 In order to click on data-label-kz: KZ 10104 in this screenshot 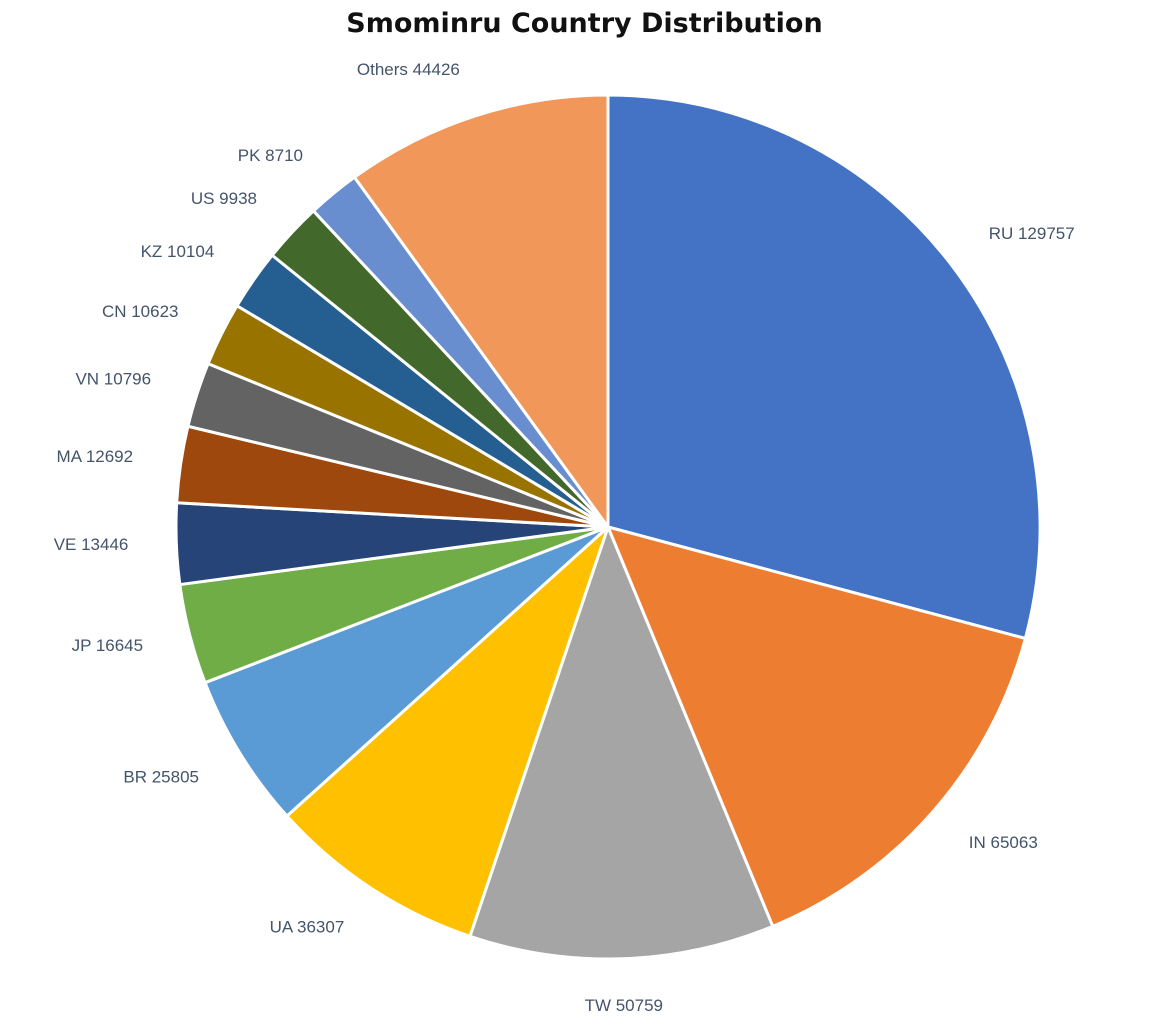, I will do `click(178, 251)`.